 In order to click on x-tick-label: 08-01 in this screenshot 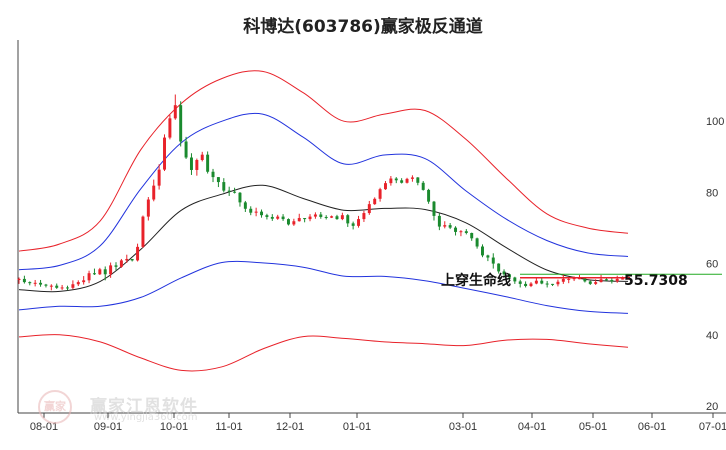, I will do `click(44, 427)`.